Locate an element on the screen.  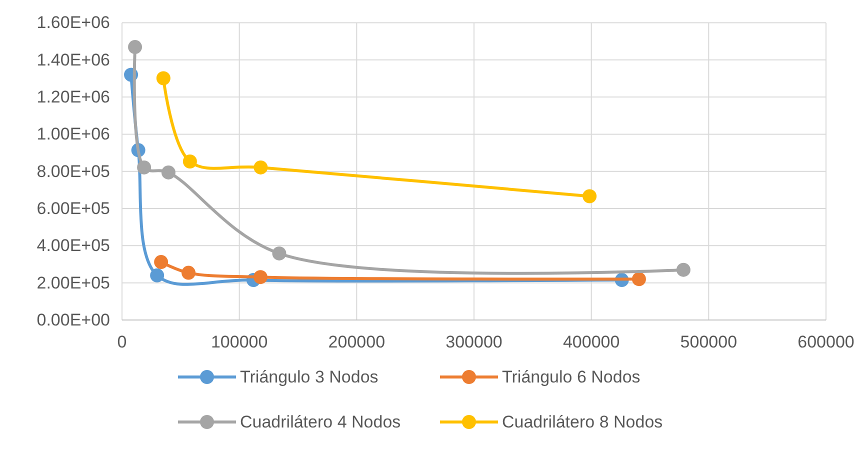
x-tick-label: 400000 is located at coordinates (591, 342).